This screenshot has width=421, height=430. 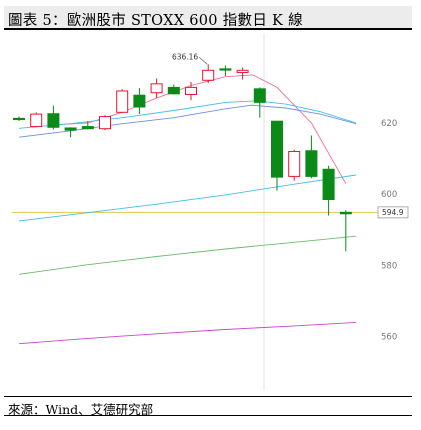 I want to click on high-price-pointer, so click(x=203, y=61).